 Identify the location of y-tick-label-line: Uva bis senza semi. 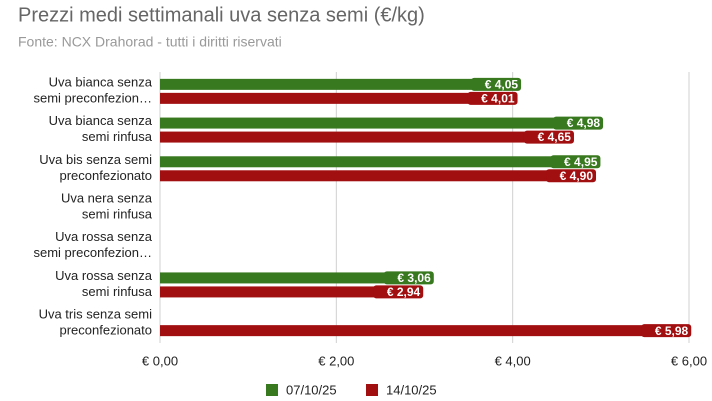
(95, 159).